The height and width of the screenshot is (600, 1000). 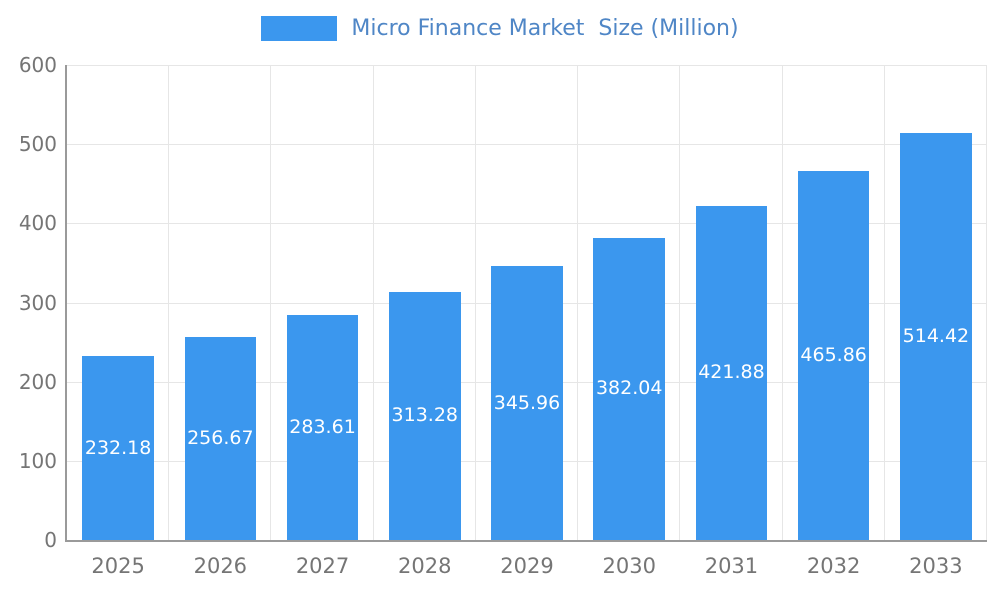 I want to click on bar-value-label: 345.96, so click(x=527, y=402).